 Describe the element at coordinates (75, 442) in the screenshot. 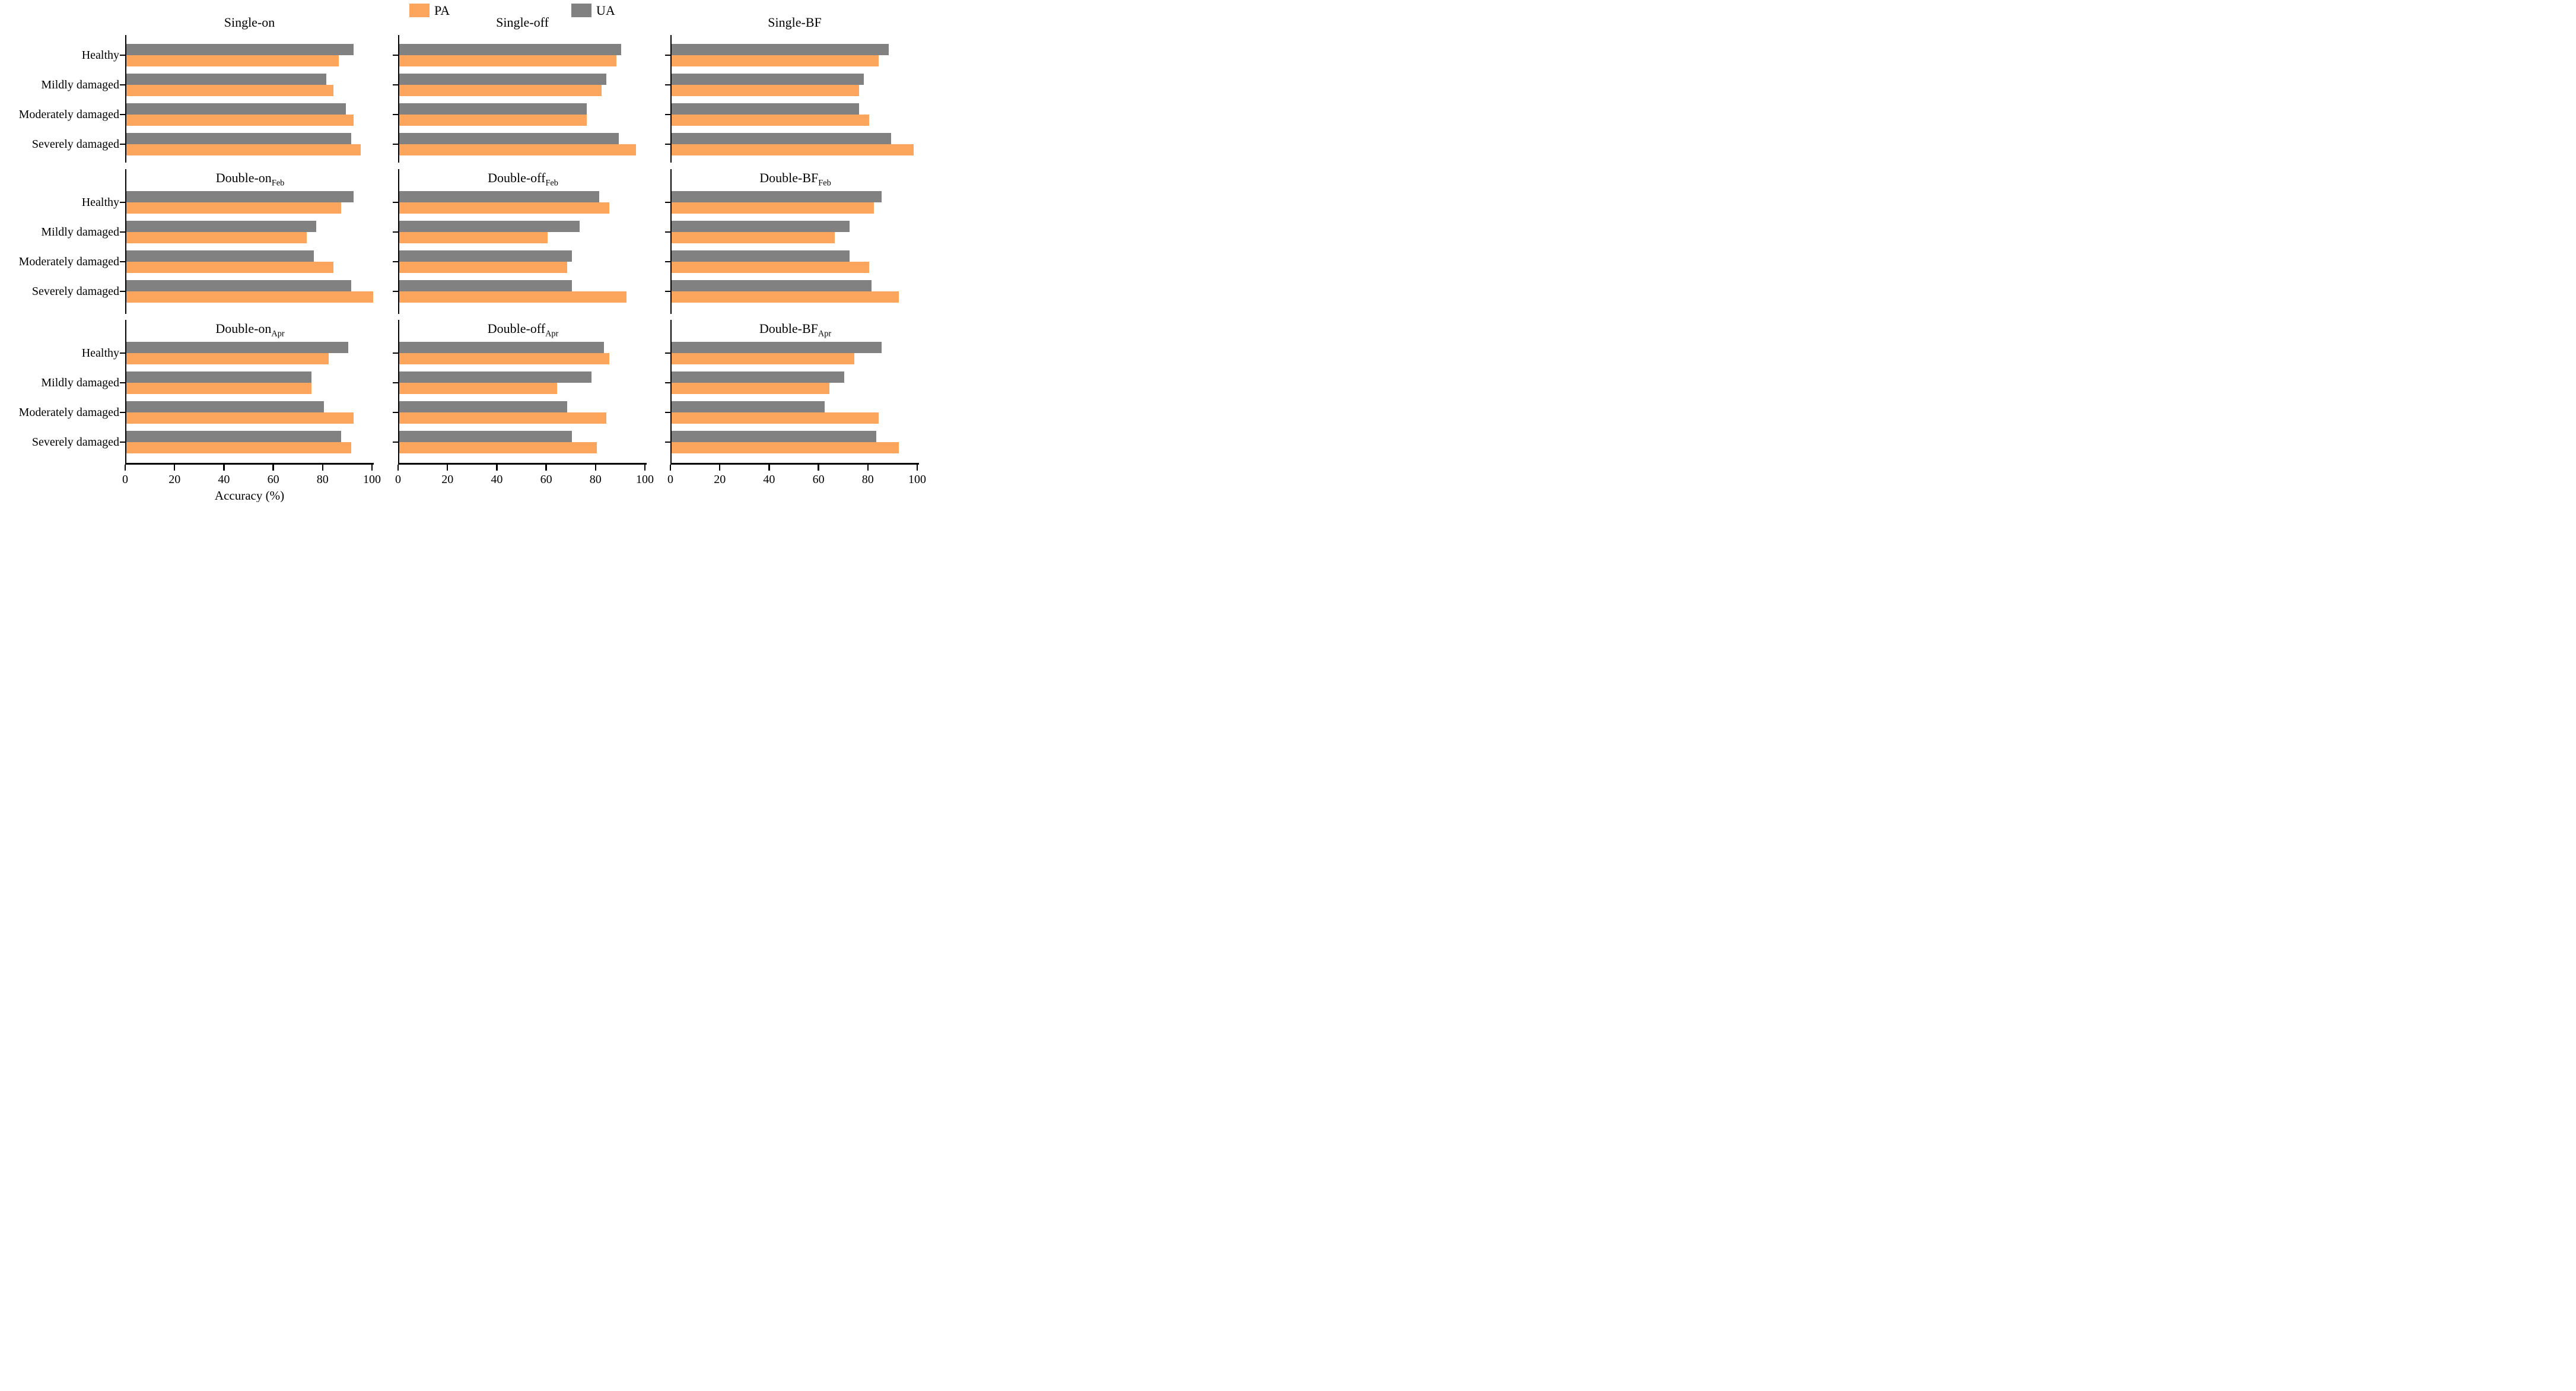

I see `category-label-severely-damaged: Severely damaged` at that location.